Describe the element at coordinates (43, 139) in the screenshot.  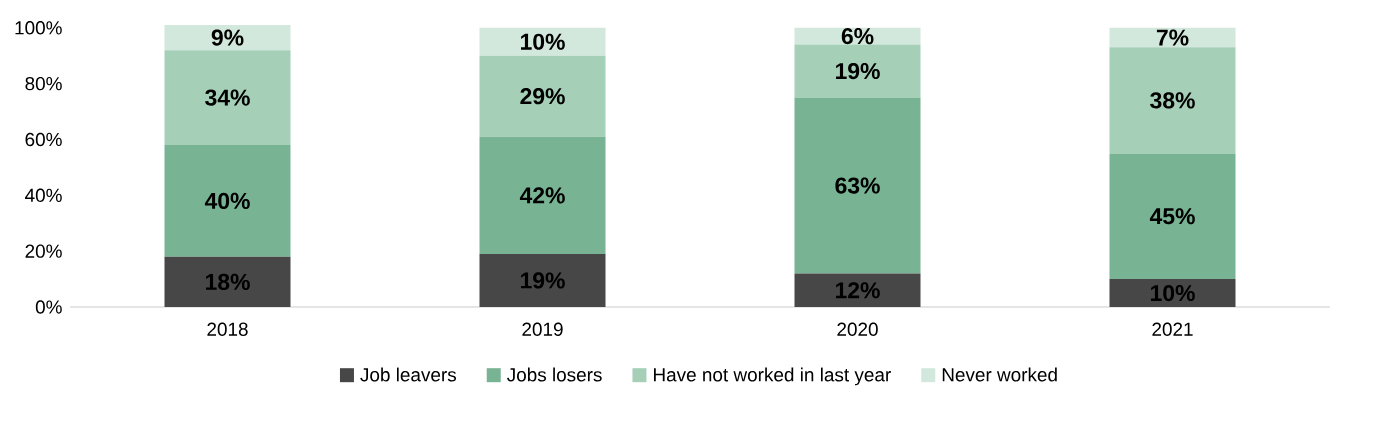
I see `y-tick-label: 60%` at that location.